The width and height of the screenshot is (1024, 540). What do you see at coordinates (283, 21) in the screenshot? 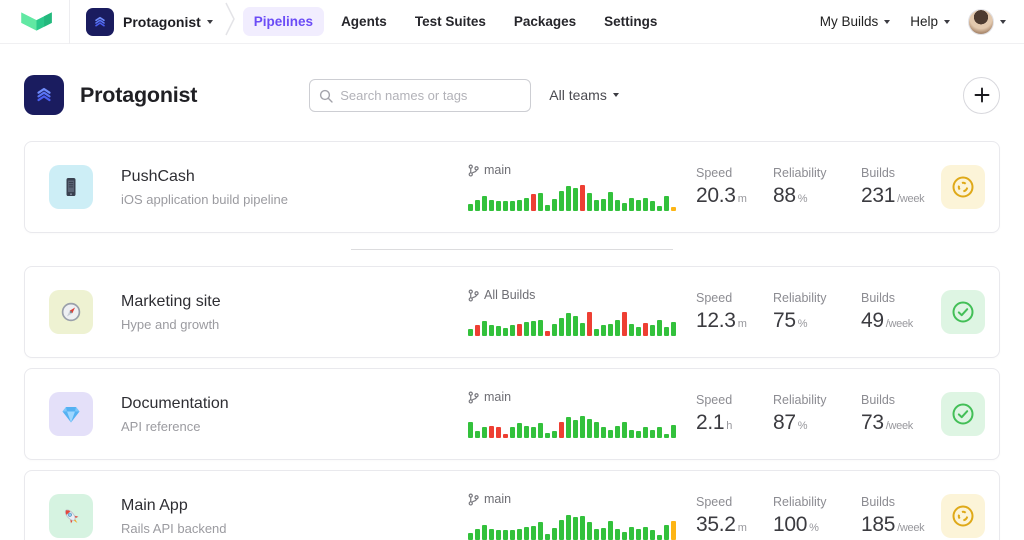
I see `nav-item-pipelines: Pipelines` at bounding box center [283, 21].